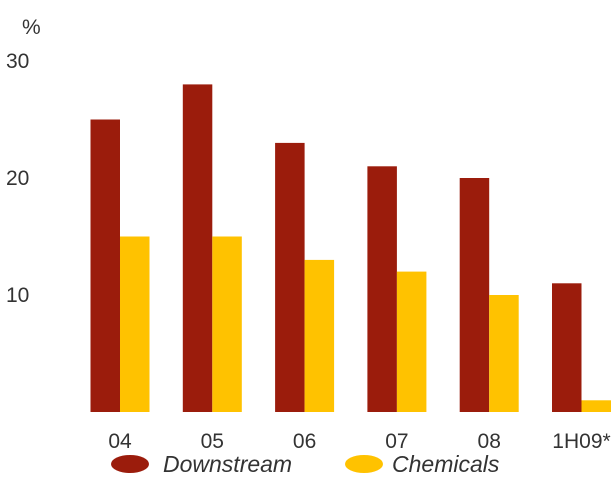 The width and height of the screenshot is (615, 503). What do you see at coordinates (567, 347) in the screenshot?
I see `bar-downstream-1H09*` at bounding box center [567, 347].